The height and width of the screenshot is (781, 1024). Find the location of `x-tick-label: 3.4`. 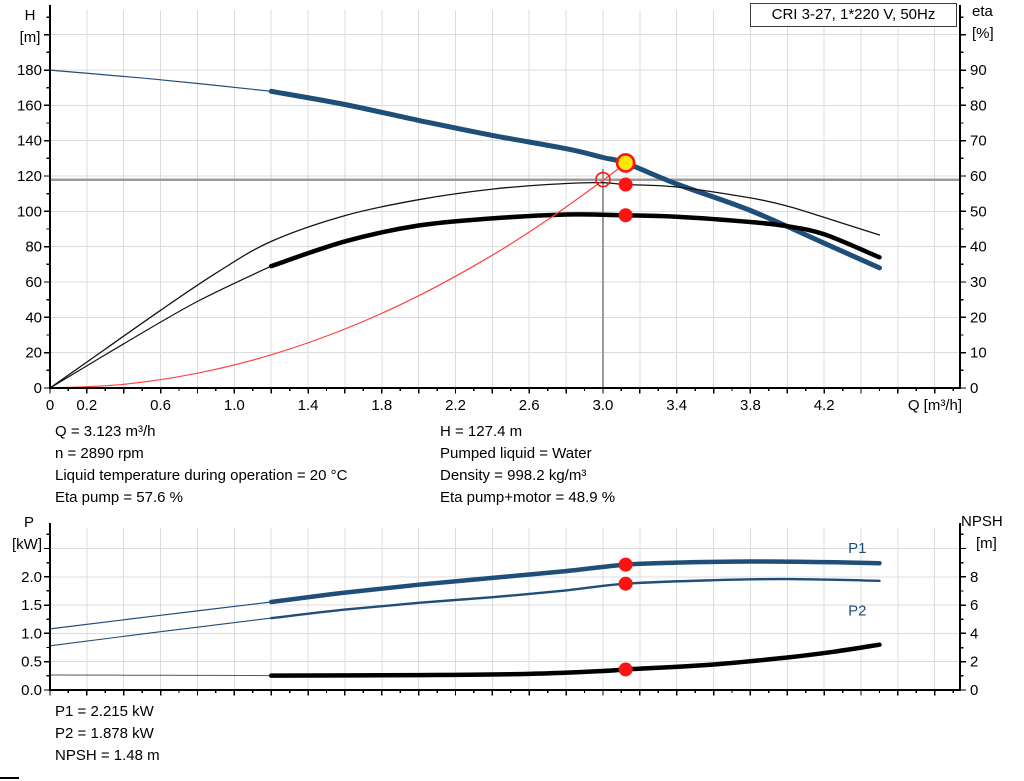

x-tick-label: 3.4 is located at coordinates (676, 405).